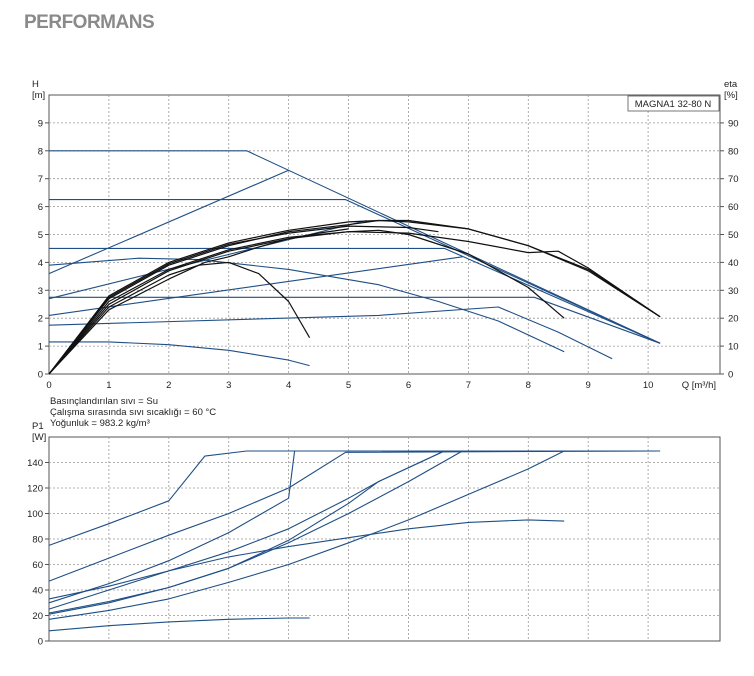 Image resolution: width=754 pixels, height=676 pixels. I want to click on y-tick-label: 4, so click(40, 263).